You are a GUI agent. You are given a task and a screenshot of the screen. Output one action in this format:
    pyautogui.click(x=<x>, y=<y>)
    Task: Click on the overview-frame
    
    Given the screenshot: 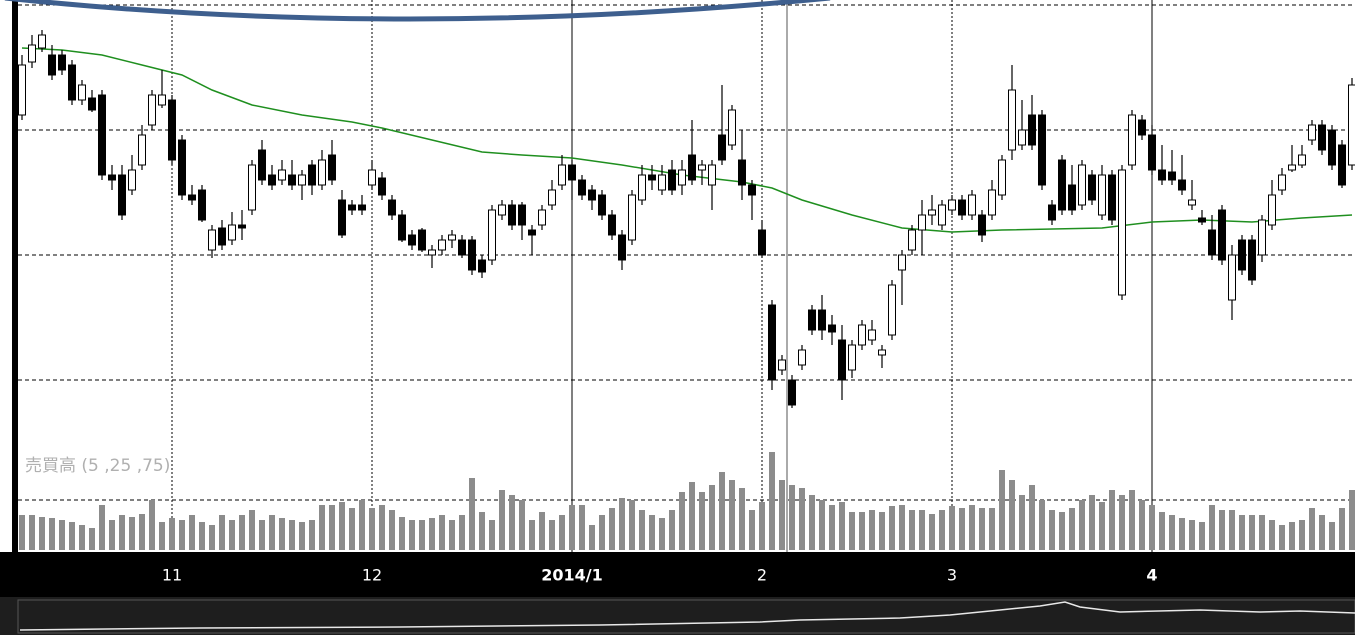 What is the action you would take?
    pyautogui.click(x=686, y=616)
    